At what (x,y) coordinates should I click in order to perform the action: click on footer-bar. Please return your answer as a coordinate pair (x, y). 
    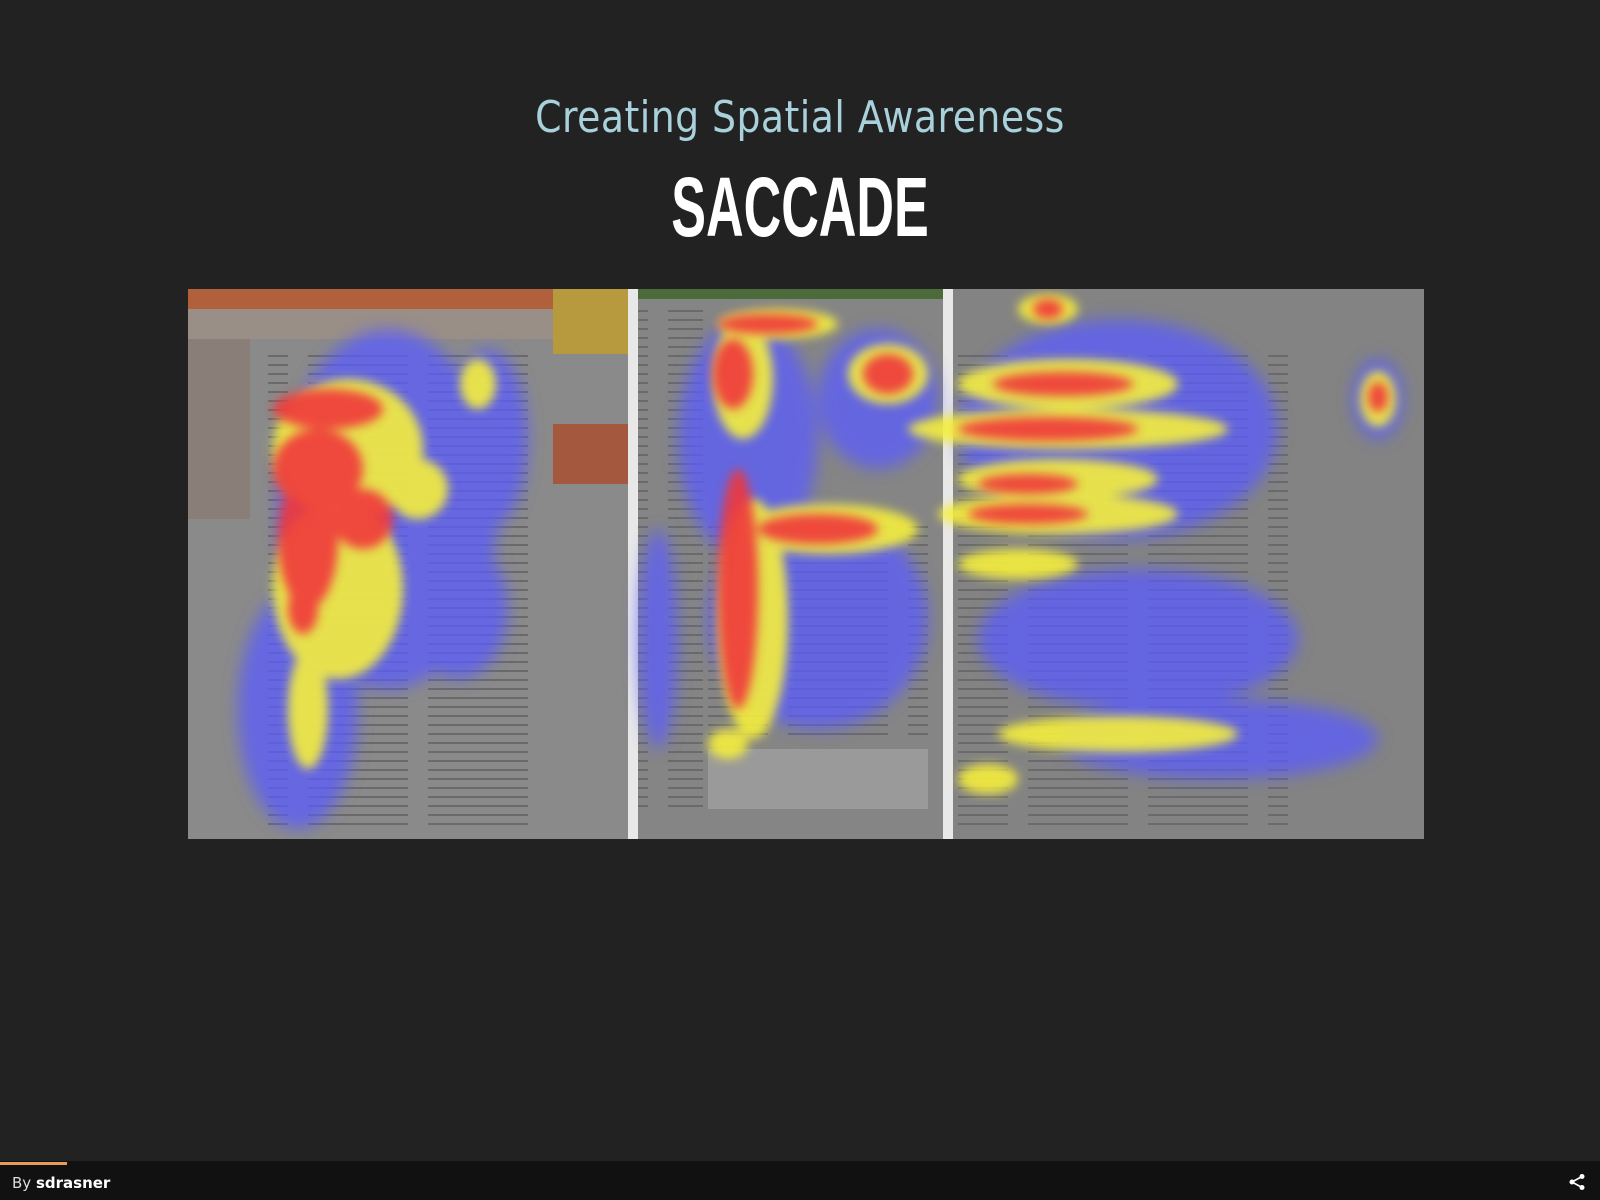
    Looking at the image, I should click on (800, 1180).